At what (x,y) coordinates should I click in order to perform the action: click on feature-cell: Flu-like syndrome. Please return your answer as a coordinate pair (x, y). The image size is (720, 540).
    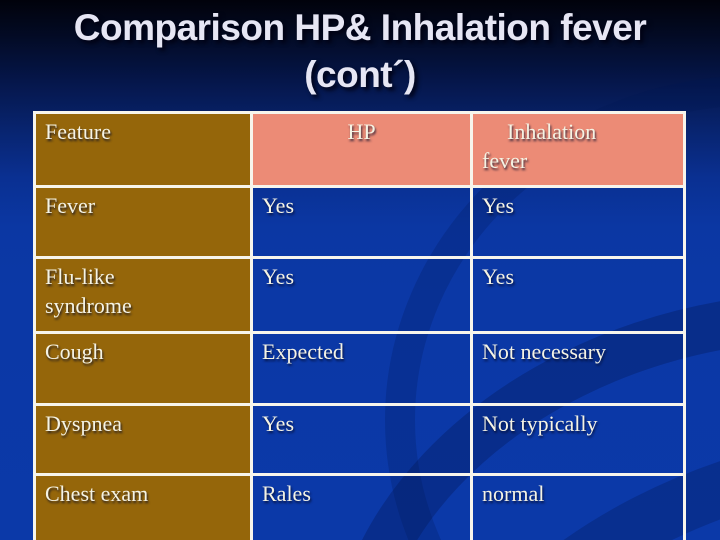
    Looking at the image, I should click on (143, 295).